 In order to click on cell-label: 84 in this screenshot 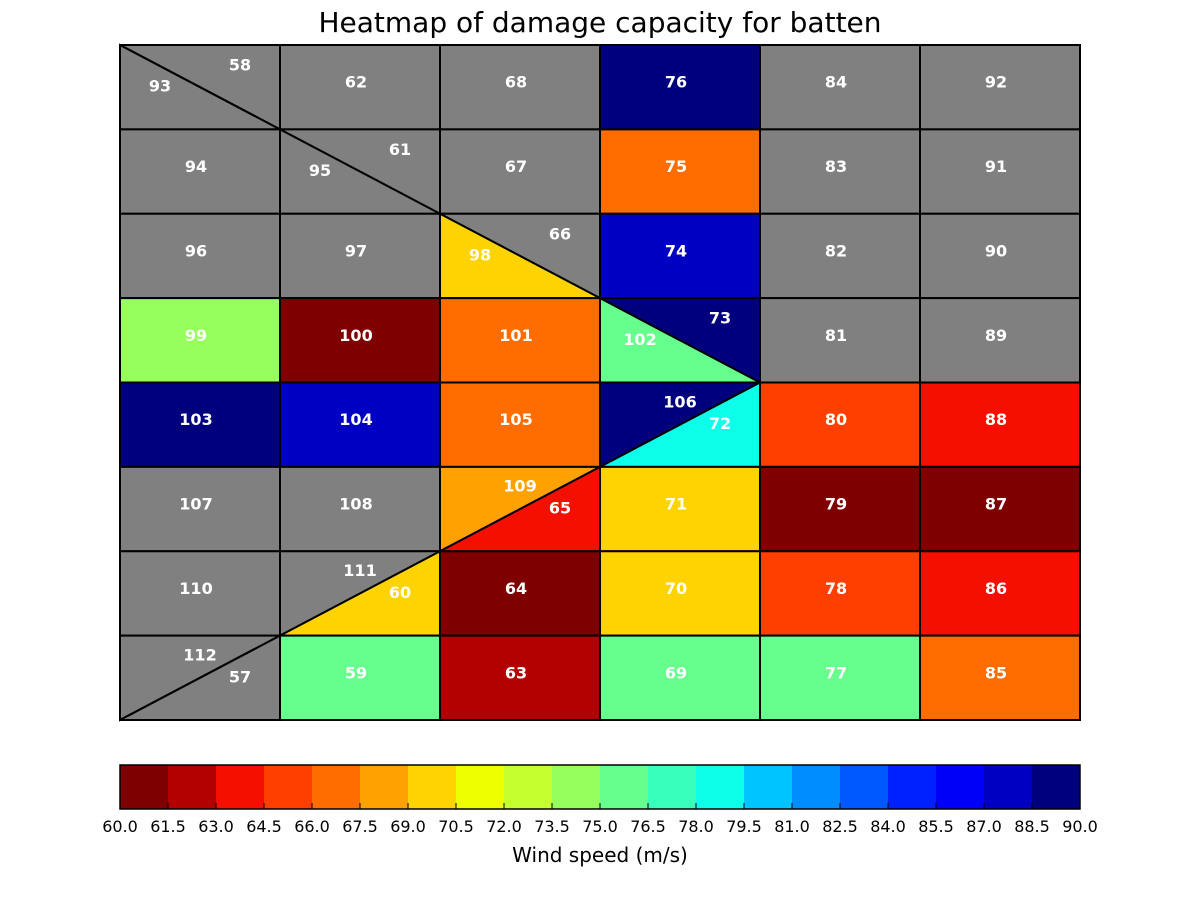, I will do `click(836, 82)`.